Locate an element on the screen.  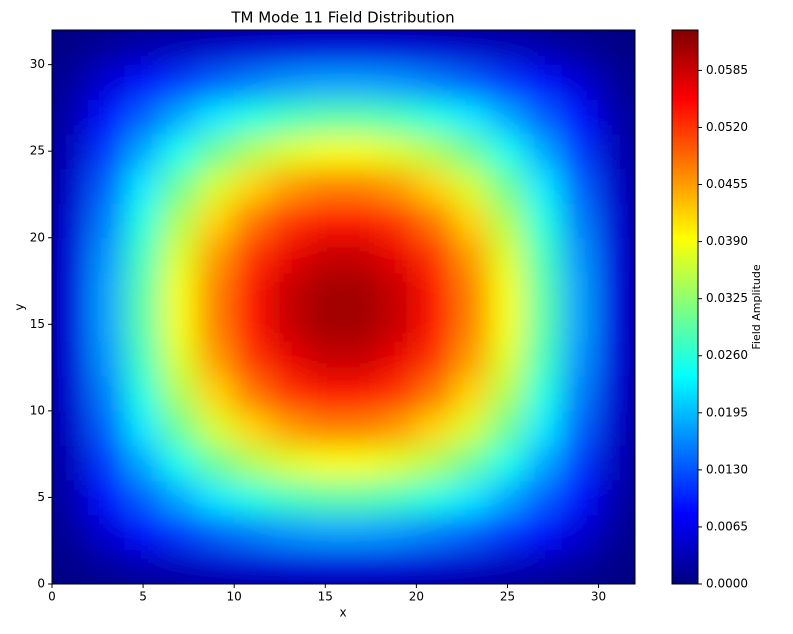
x-tick-label: 0 is located at coordinates (52, 597).